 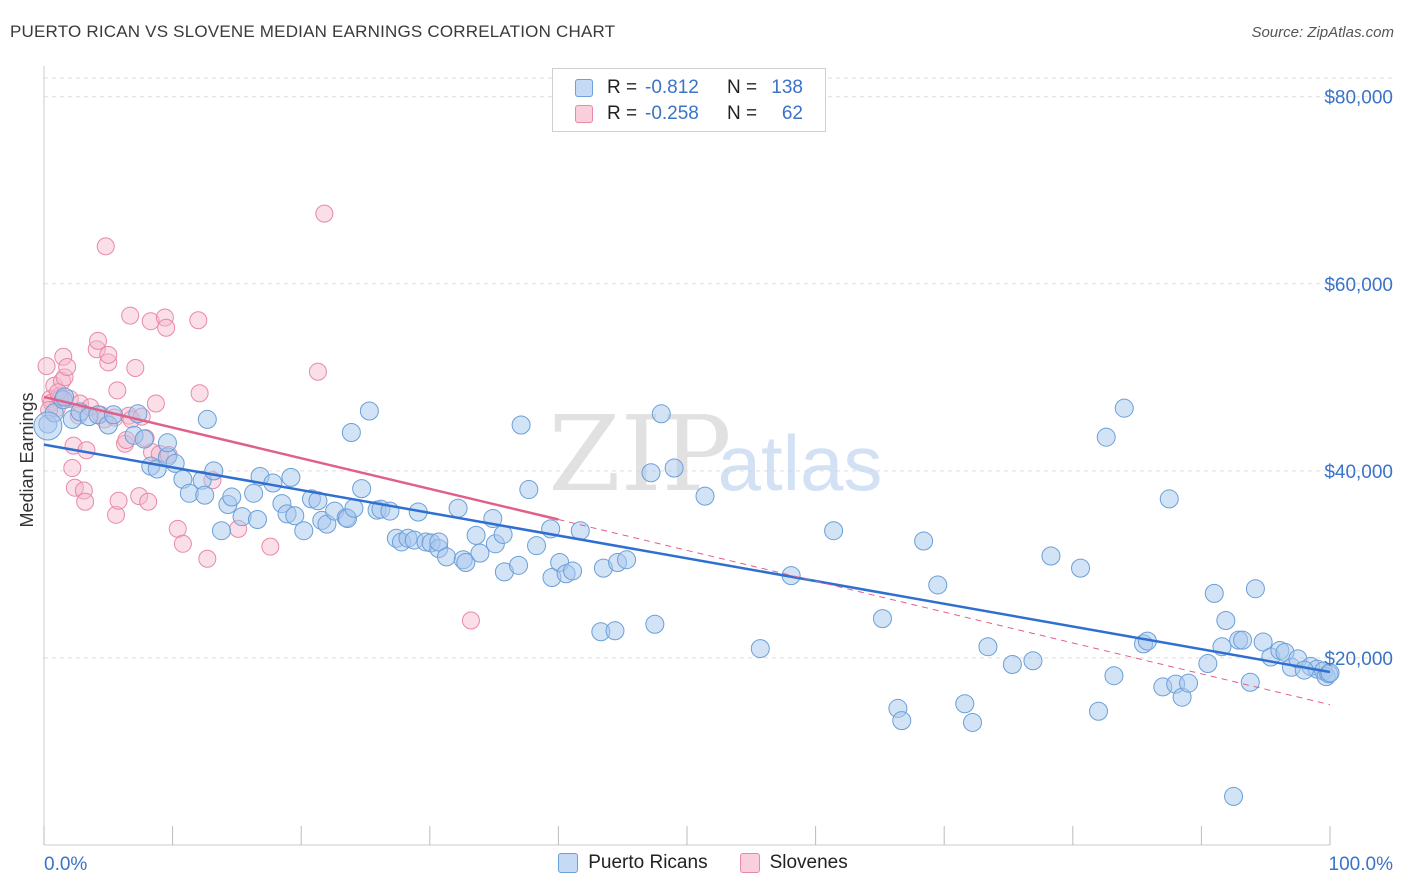 What do you see at coordinates (1358, 285) in the screenshot?
I see `y-tick-label: $60,000` at bounding box center [1358, 285].